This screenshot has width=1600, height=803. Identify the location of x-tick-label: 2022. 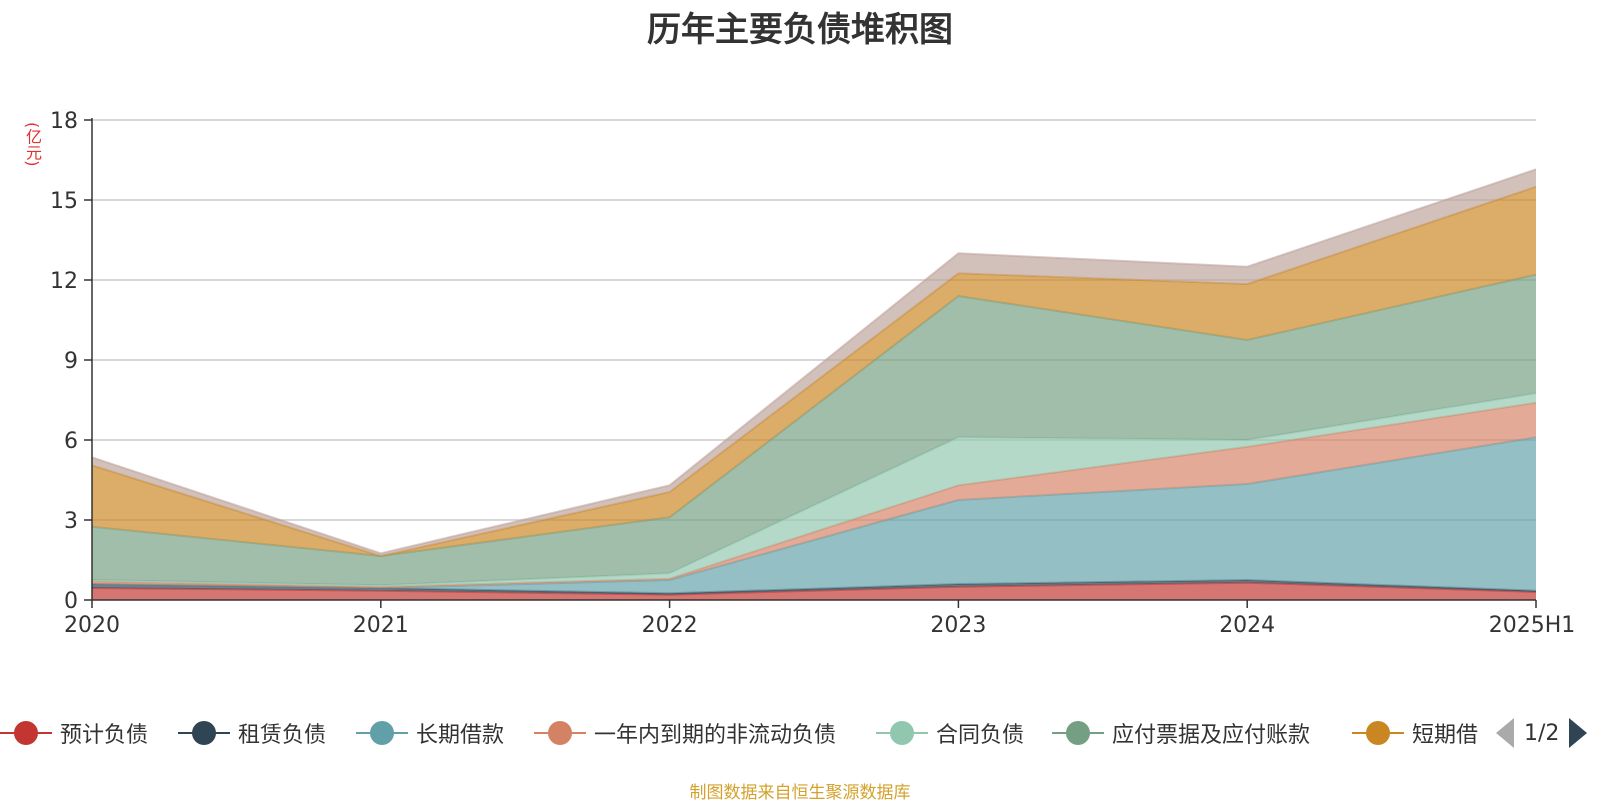
(670, 625).